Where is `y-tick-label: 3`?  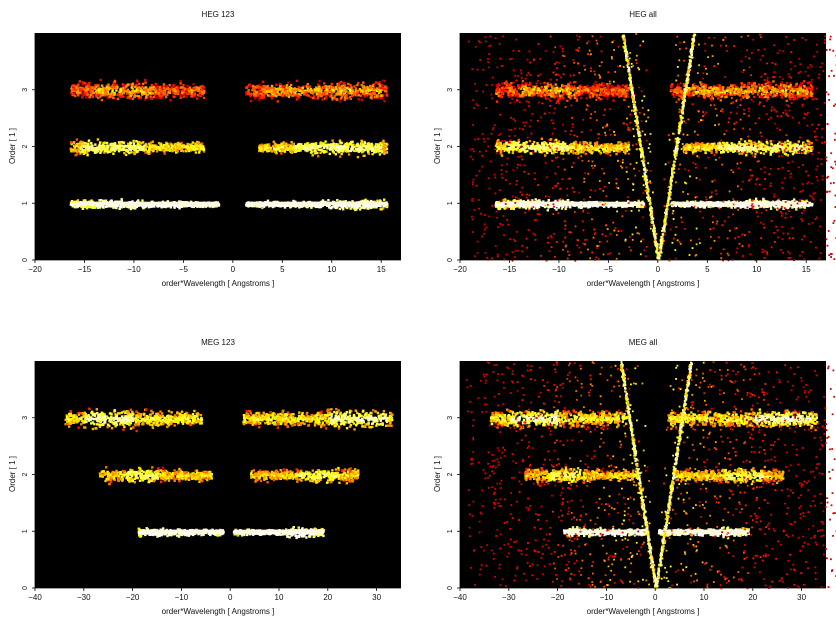
y-tick-label: 3 is located at coordinates (25, 90).